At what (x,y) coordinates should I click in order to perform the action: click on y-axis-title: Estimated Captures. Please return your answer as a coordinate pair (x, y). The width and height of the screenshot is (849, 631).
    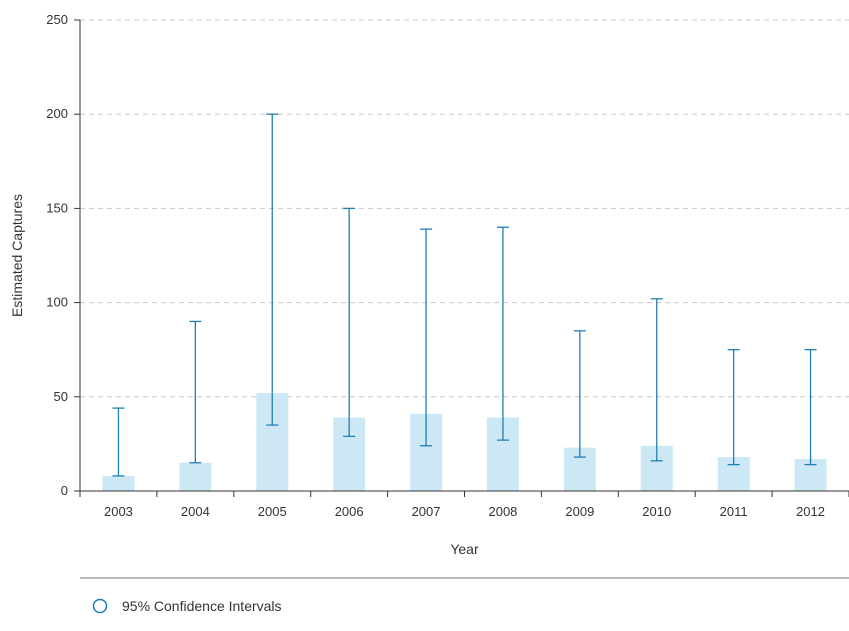
    Looking at the image, I should click on (17, 255).